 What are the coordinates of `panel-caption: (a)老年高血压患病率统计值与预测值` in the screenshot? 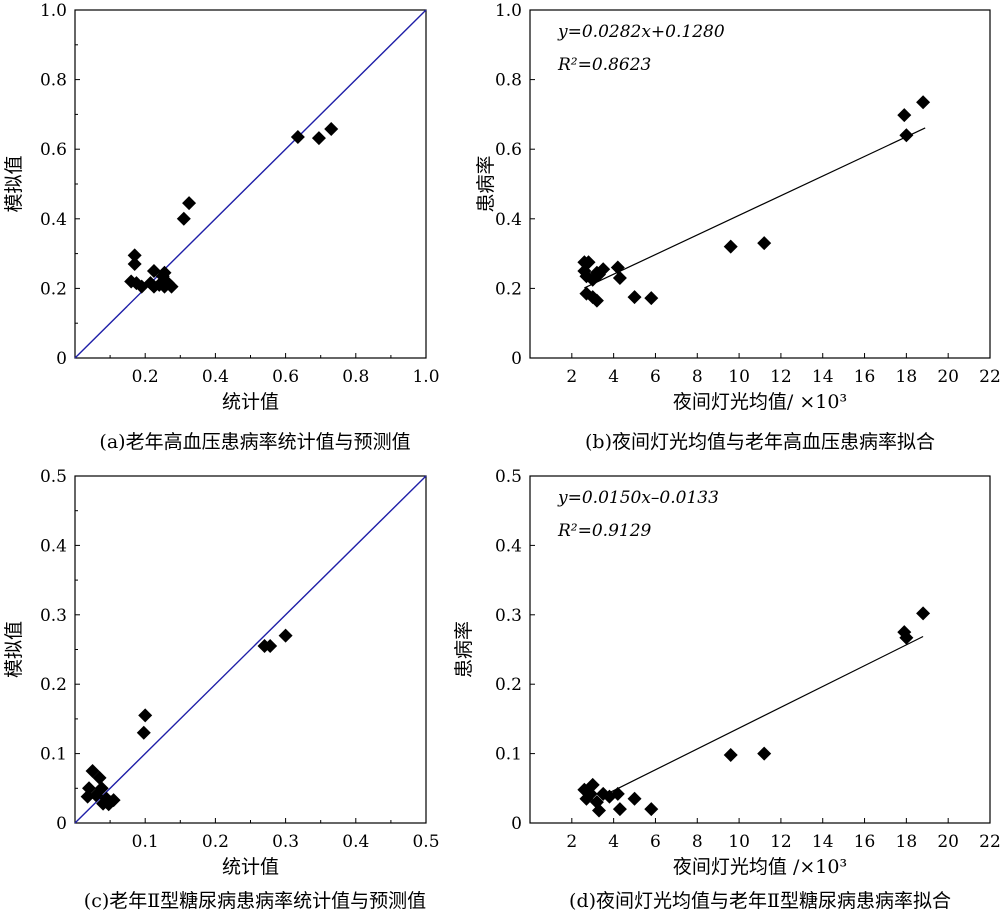 It's located at (254, 442).